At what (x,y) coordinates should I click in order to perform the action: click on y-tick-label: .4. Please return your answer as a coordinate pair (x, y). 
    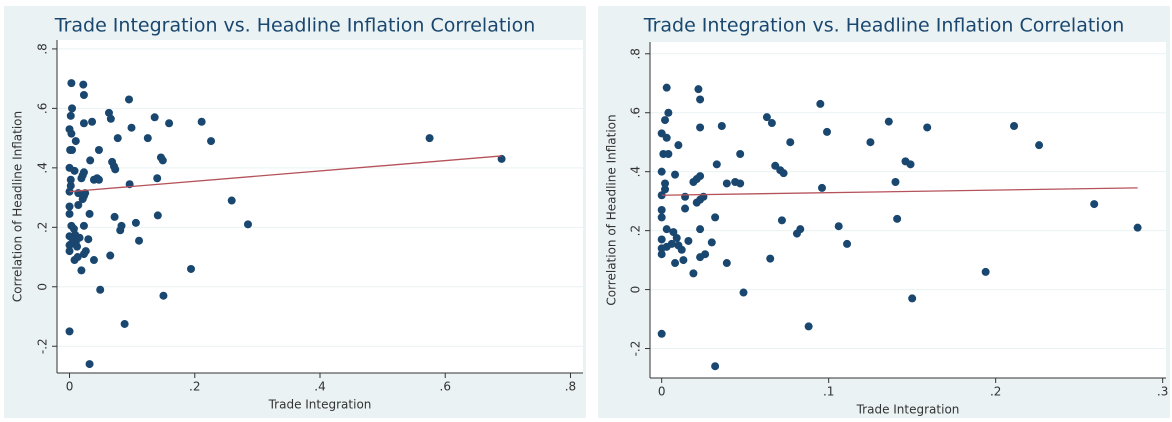
    Looking at the image, I should click on (636, 171).